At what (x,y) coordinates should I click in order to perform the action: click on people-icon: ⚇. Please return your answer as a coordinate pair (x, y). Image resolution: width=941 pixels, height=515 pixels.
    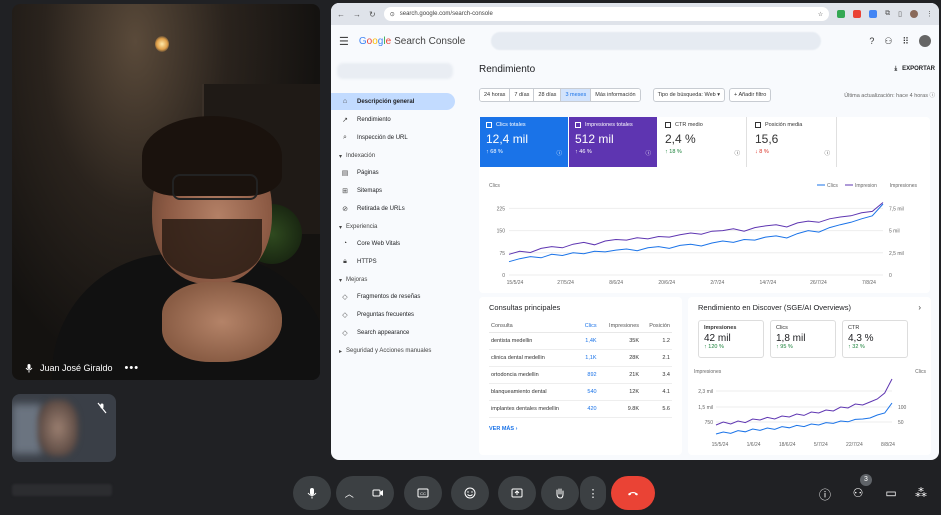
    Looking at the image, I should click on (858, 493).